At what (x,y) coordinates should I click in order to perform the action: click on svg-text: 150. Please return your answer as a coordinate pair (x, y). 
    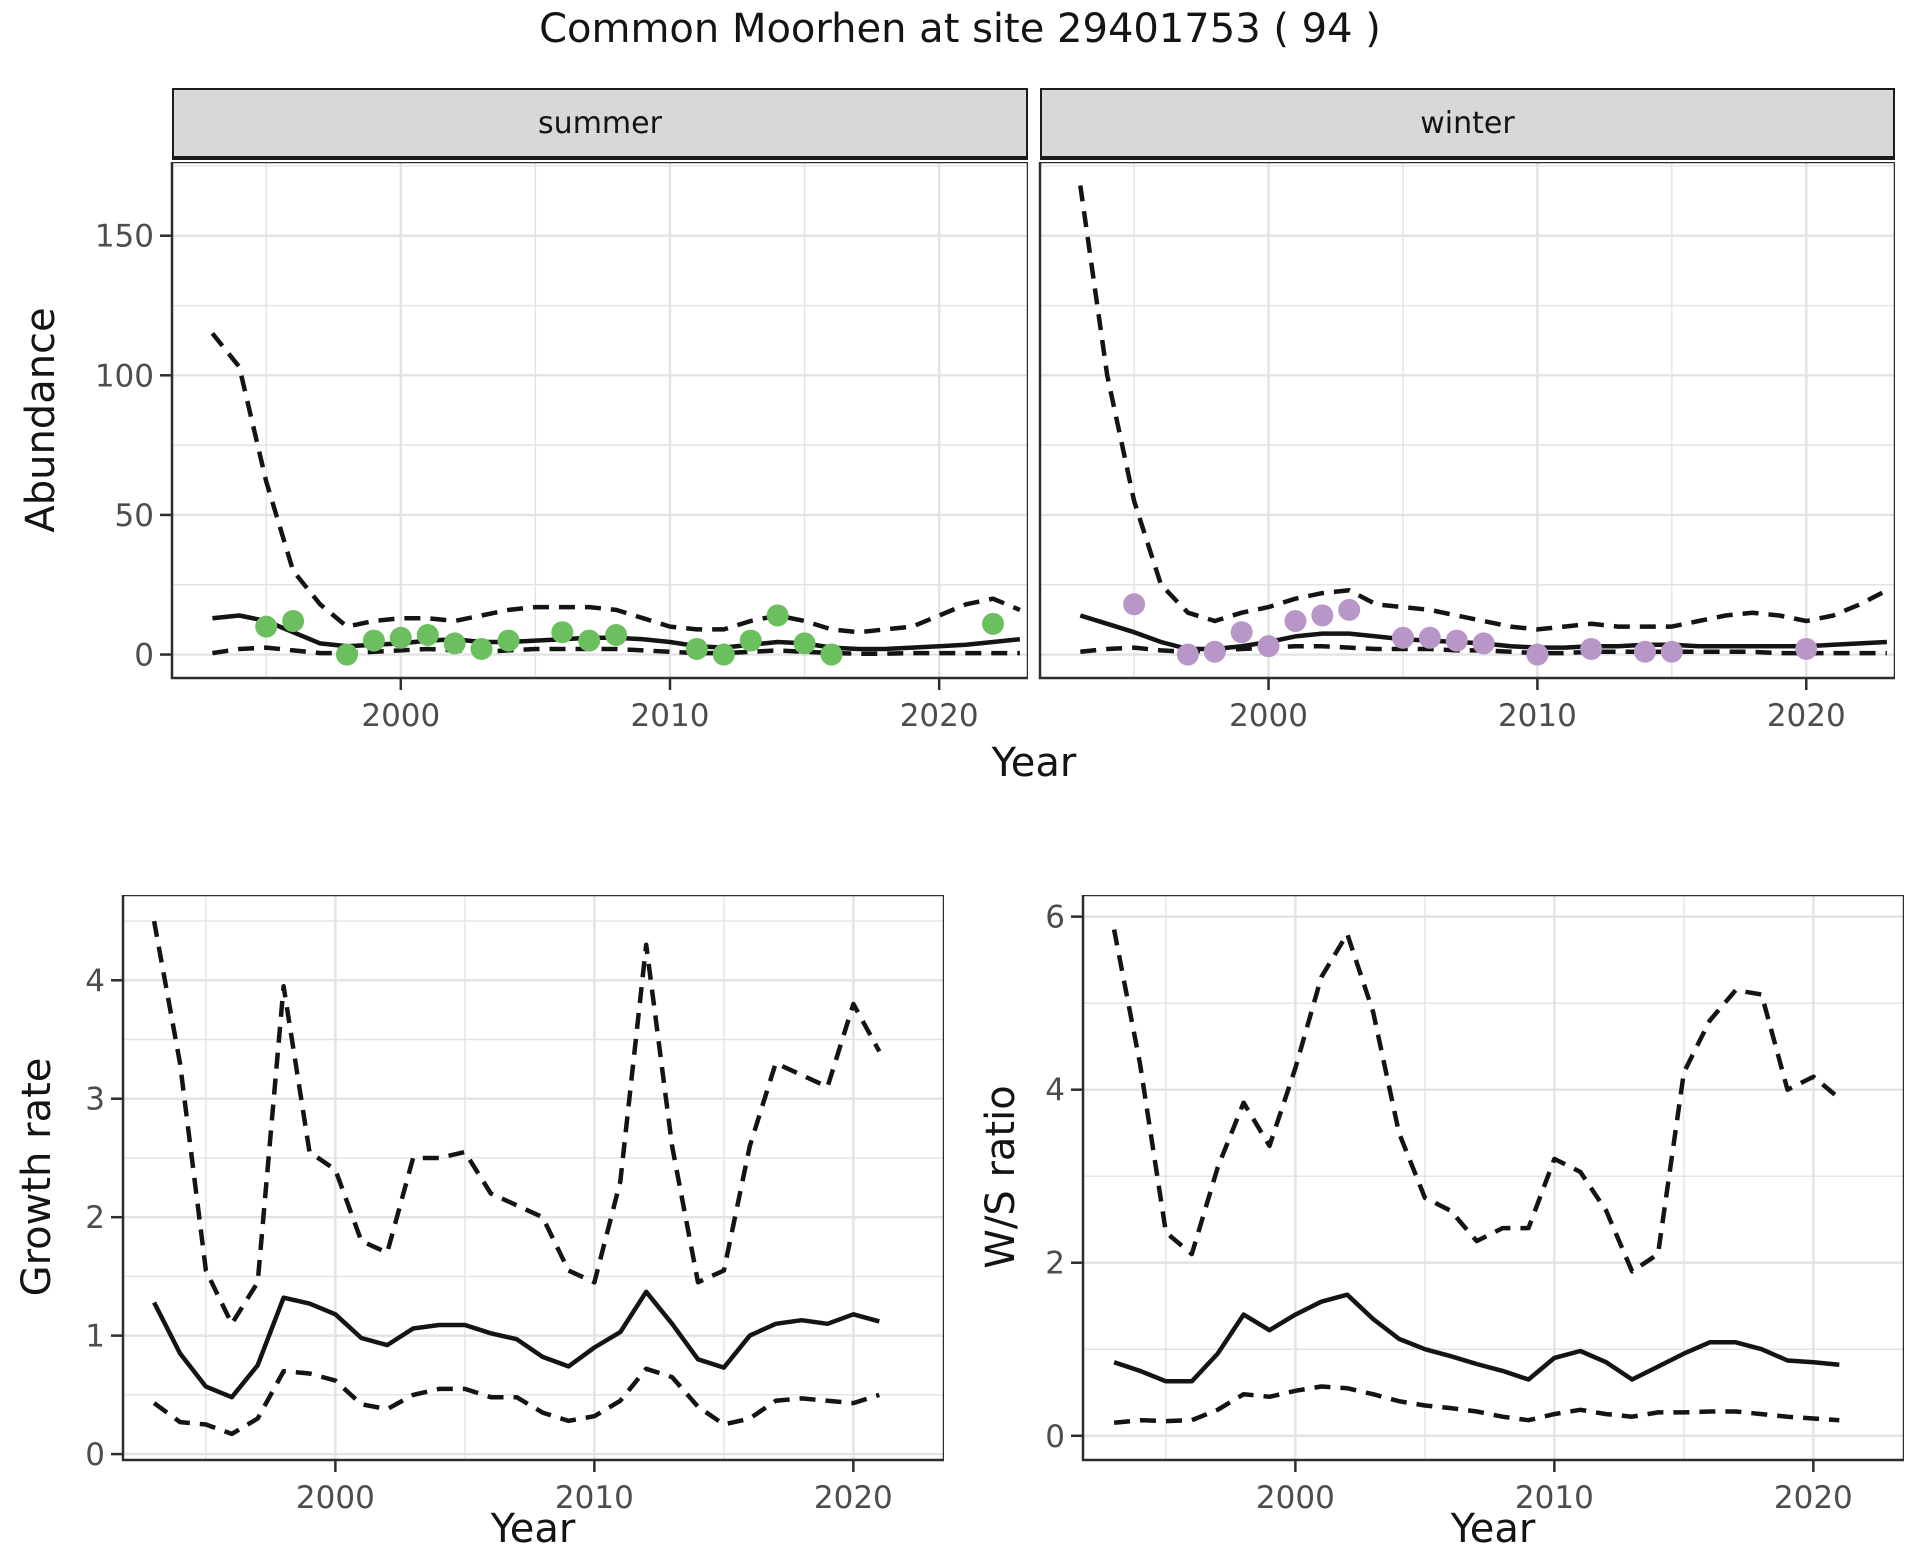
    Looking at the image, I should click on (124, 237).